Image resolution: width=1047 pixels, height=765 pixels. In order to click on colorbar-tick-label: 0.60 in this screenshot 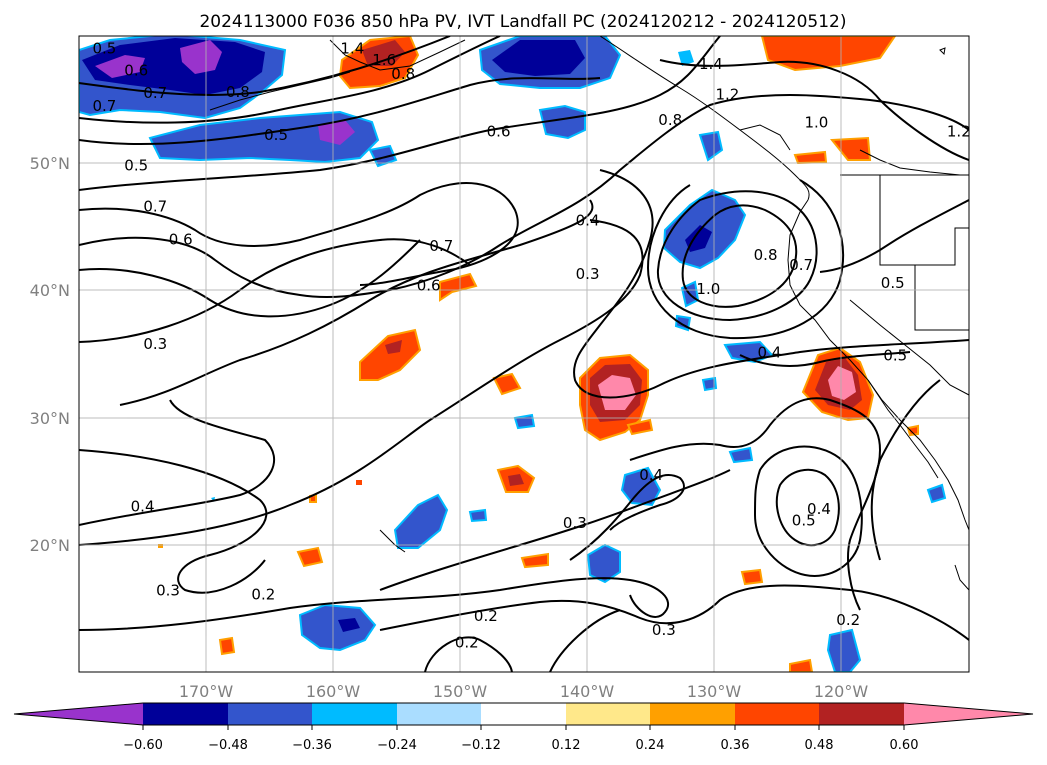, I will do `click(904, 745)`.